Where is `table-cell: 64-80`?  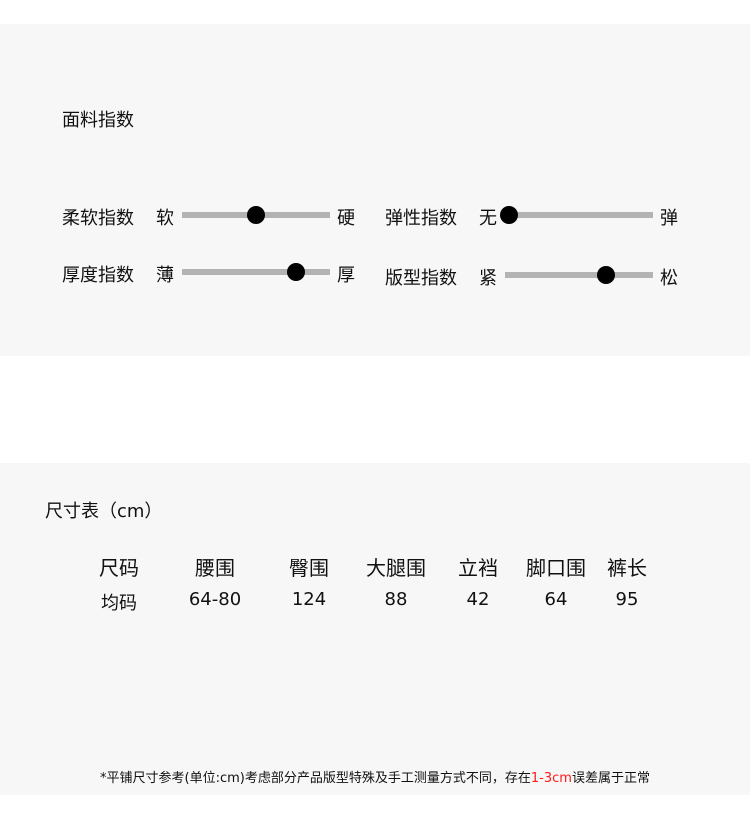
table-cell: 64-80 is located at coordinates (215, 599).